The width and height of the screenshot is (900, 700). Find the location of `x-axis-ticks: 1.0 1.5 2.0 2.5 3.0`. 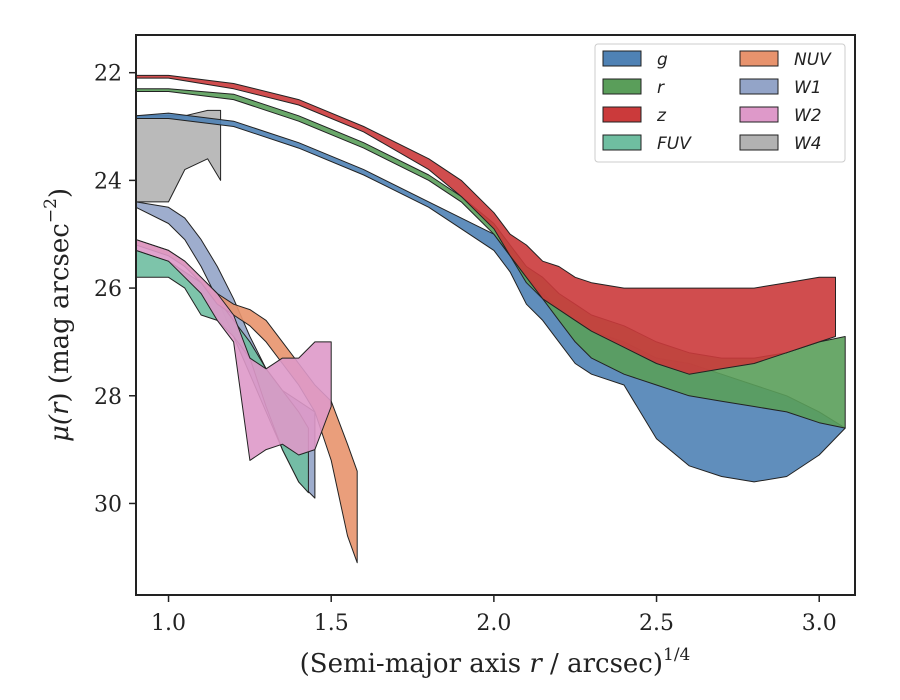

x-axis-ticks: 1.0 1.5 2.0 2.5 3.0 is located at coordinates (494, 615).